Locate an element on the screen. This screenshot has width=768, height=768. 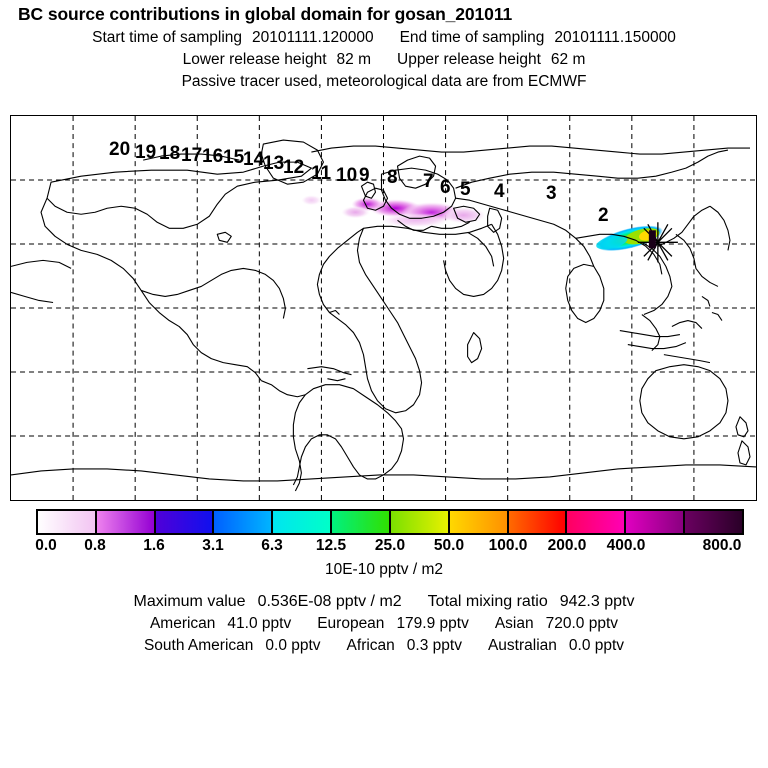
colorbar-tick-3.1: 3.1 is located at coordinates (213, 545).